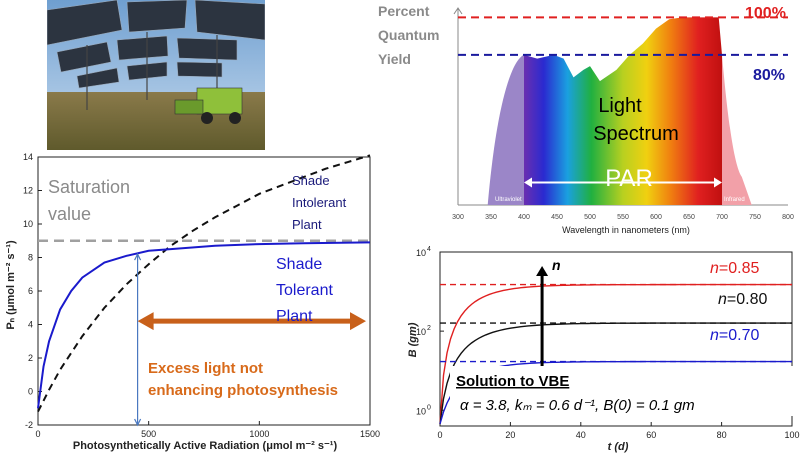  I want to click on pn-ytick--2: -2, so click(29, 425).